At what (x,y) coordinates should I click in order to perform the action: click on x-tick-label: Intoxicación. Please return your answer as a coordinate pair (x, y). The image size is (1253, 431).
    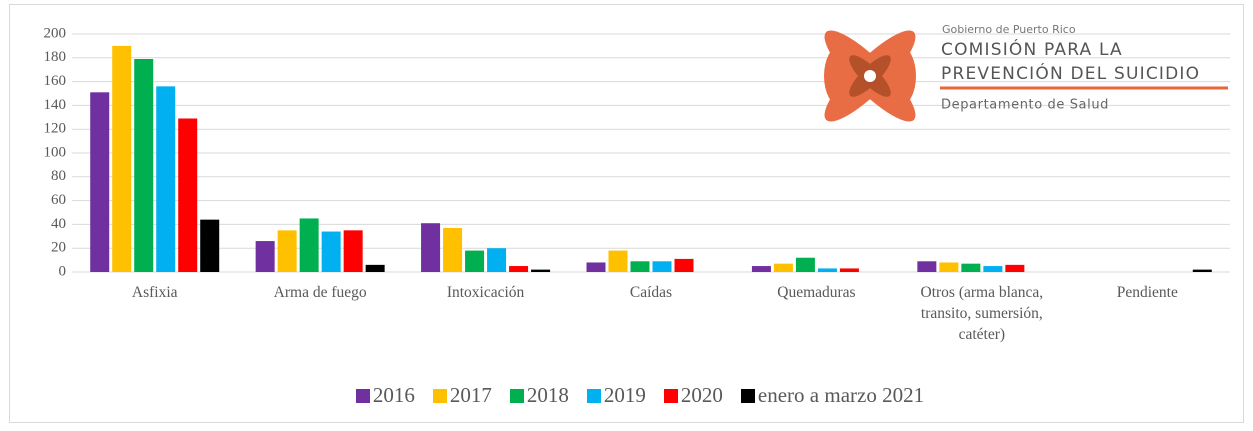
    Looking at the image, I should click on (485, 292).